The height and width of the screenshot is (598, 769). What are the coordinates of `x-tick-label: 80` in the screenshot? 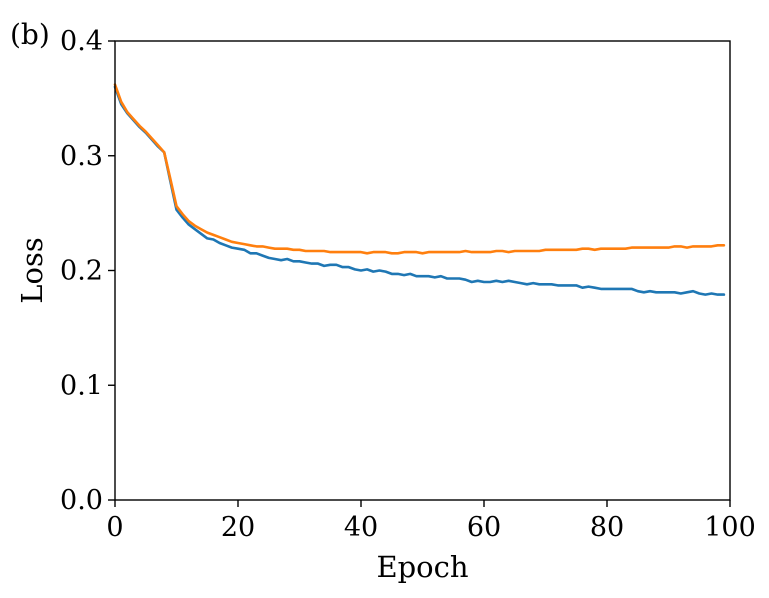 It's located at (607, 527).